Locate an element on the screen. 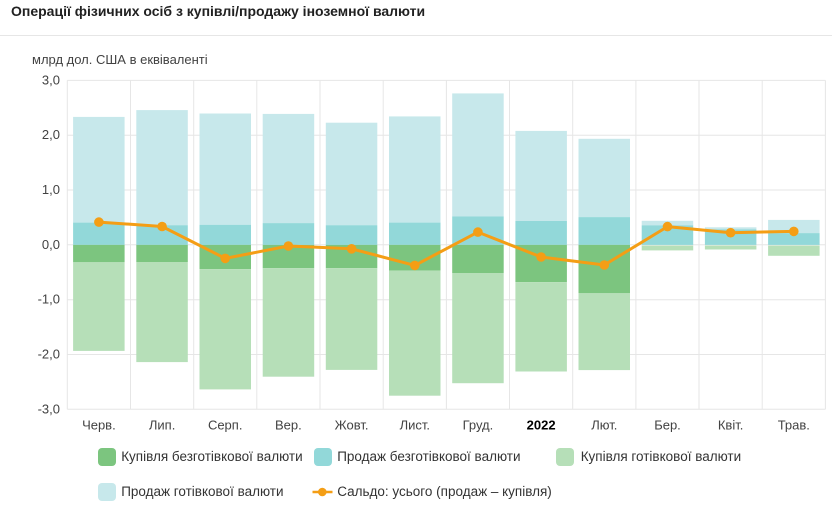 The image size is (832, 505). svg-text: 2022 is located at coordinates (541, 424).